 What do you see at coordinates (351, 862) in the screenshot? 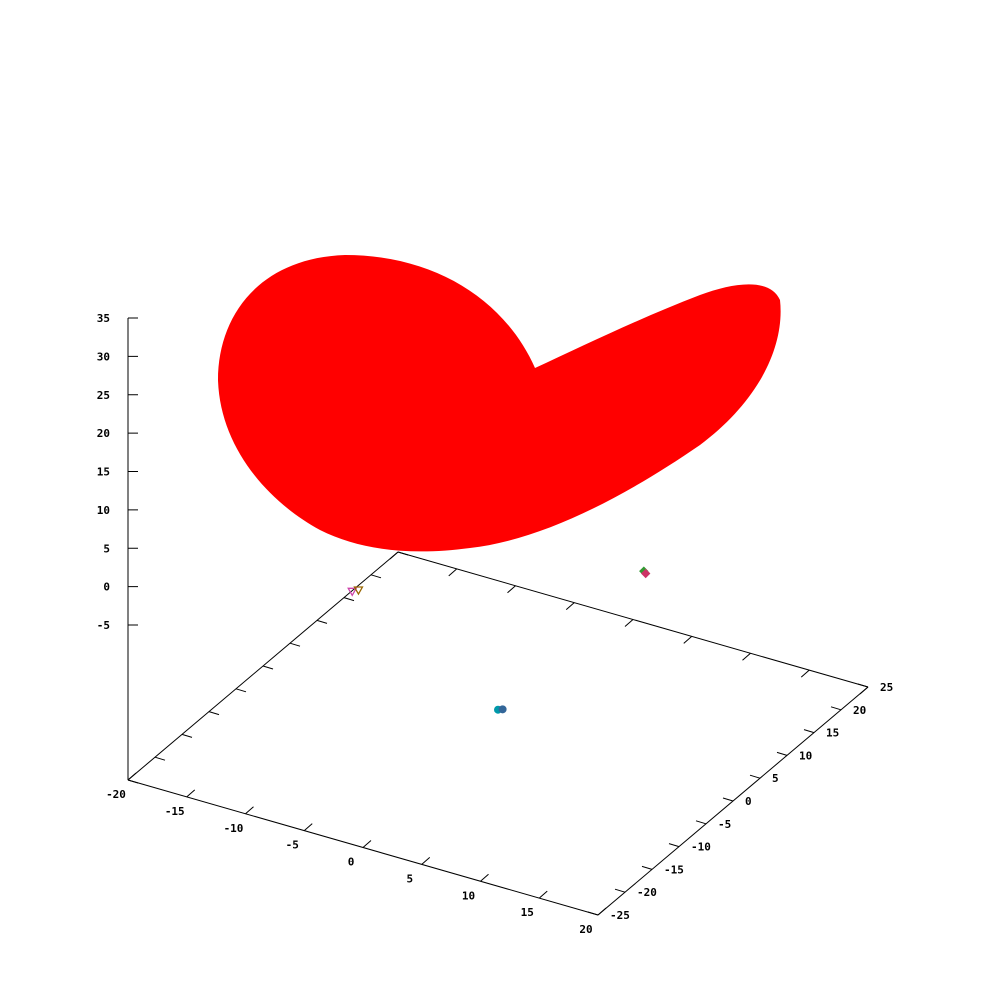
I see `x-tick-label: 0` at bounding box center [351, 862].